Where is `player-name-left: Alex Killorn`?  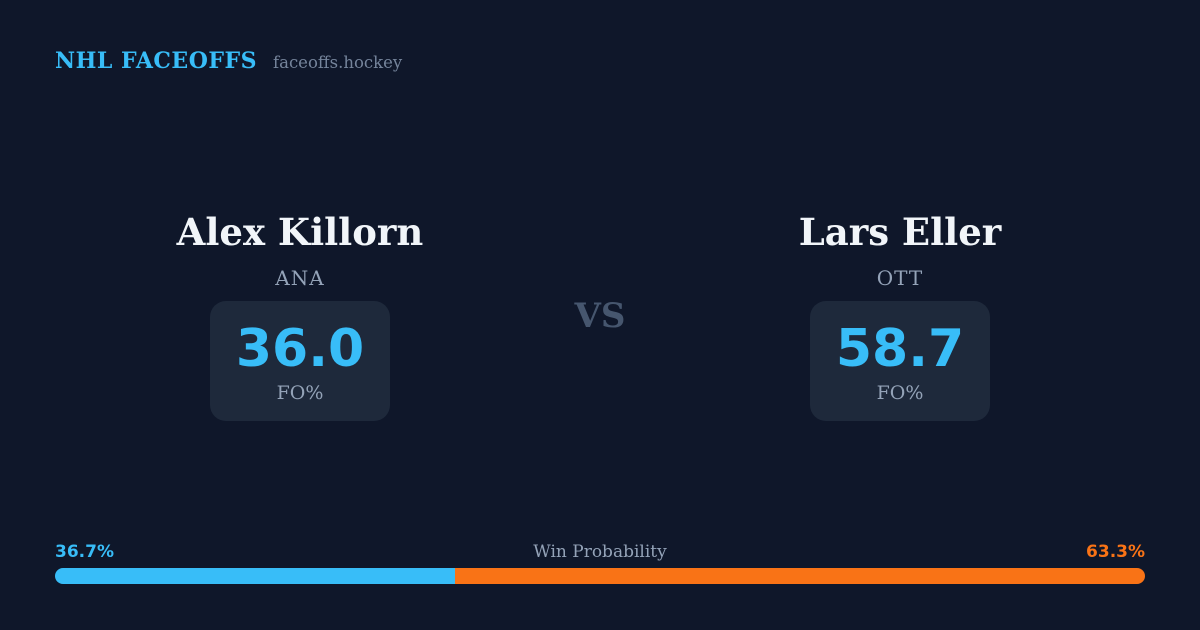
player-name-left: Alex Killorn is located at coordinates (300, 232).